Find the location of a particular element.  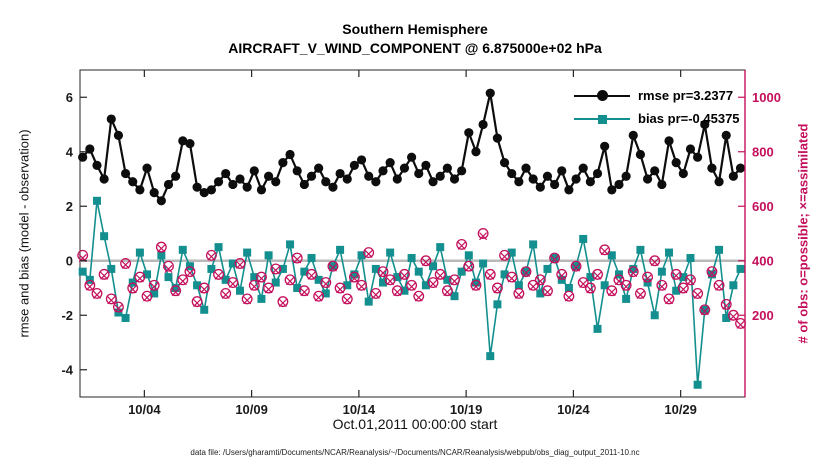

svg-text: -2 is located at coordinates (67, 315).